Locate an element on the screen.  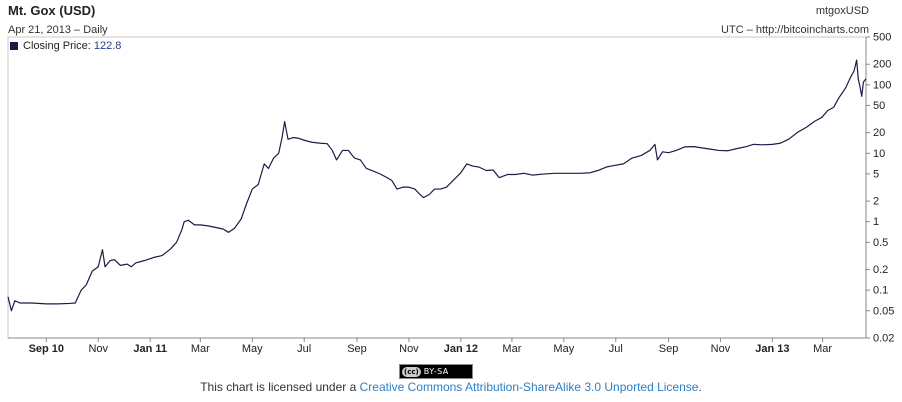
legend-swatch is located at coordinates (14, 46).